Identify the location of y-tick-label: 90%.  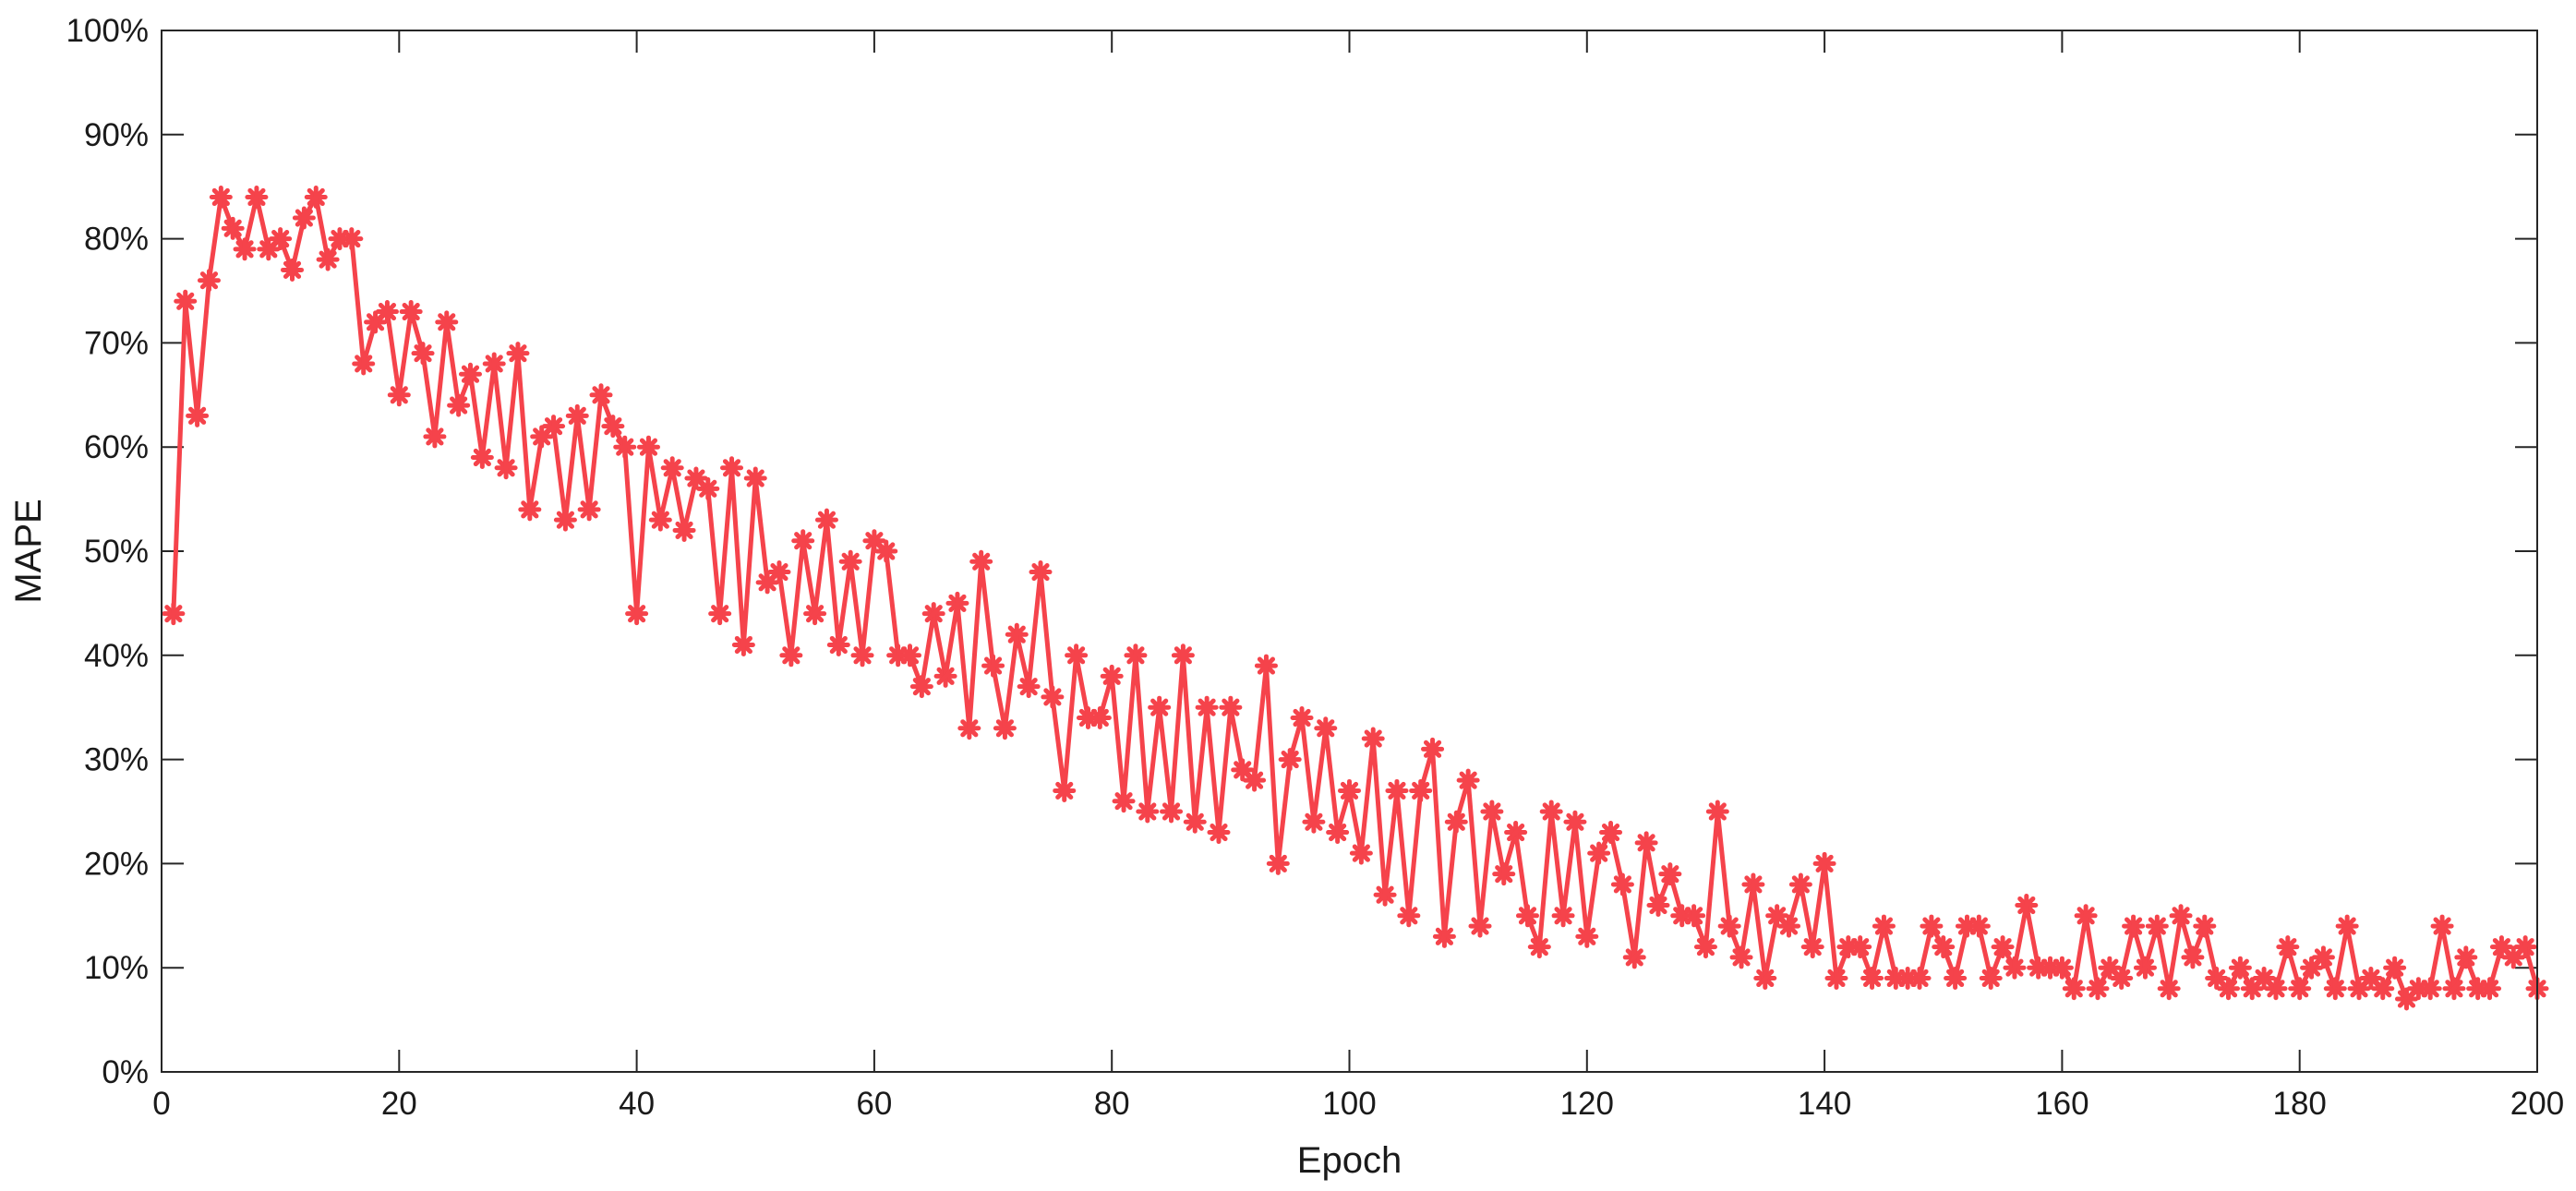
(116, 135).